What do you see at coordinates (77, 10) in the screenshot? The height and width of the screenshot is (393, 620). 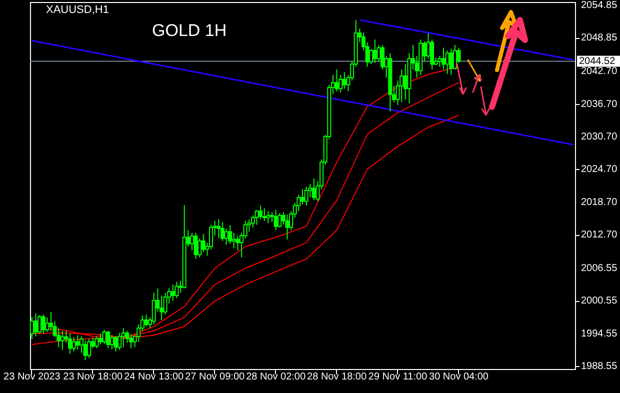 I see `chart-title: XAUUSD,H1` at bounding box center [77, 10].